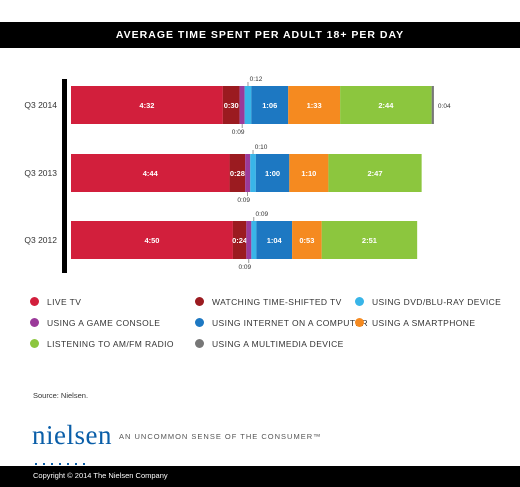  I want to click on legend-item-time-shifted-tv: WATCHING TIME-SHIFTED TV, so click(268, 301).